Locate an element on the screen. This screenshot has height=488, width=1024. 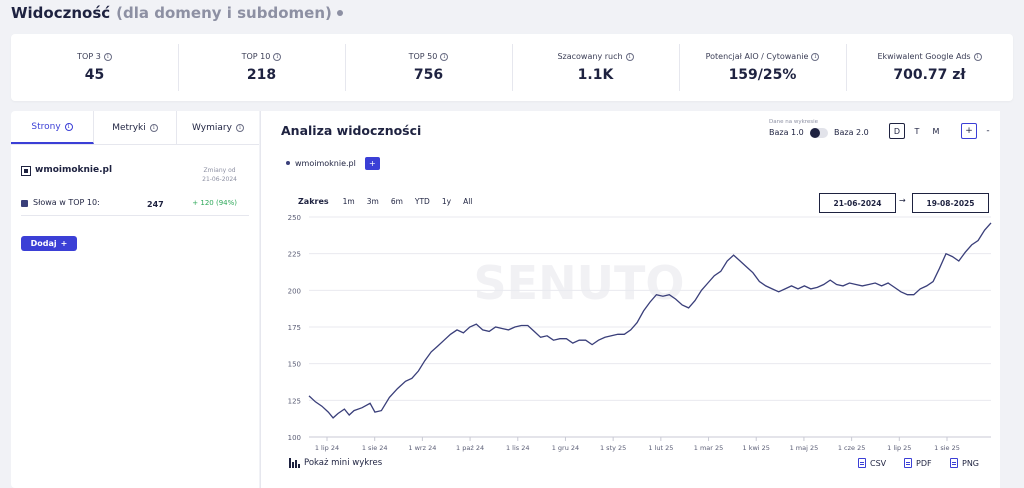
tab-wymiary: Wymiary i is located at coordinates (218, 127).